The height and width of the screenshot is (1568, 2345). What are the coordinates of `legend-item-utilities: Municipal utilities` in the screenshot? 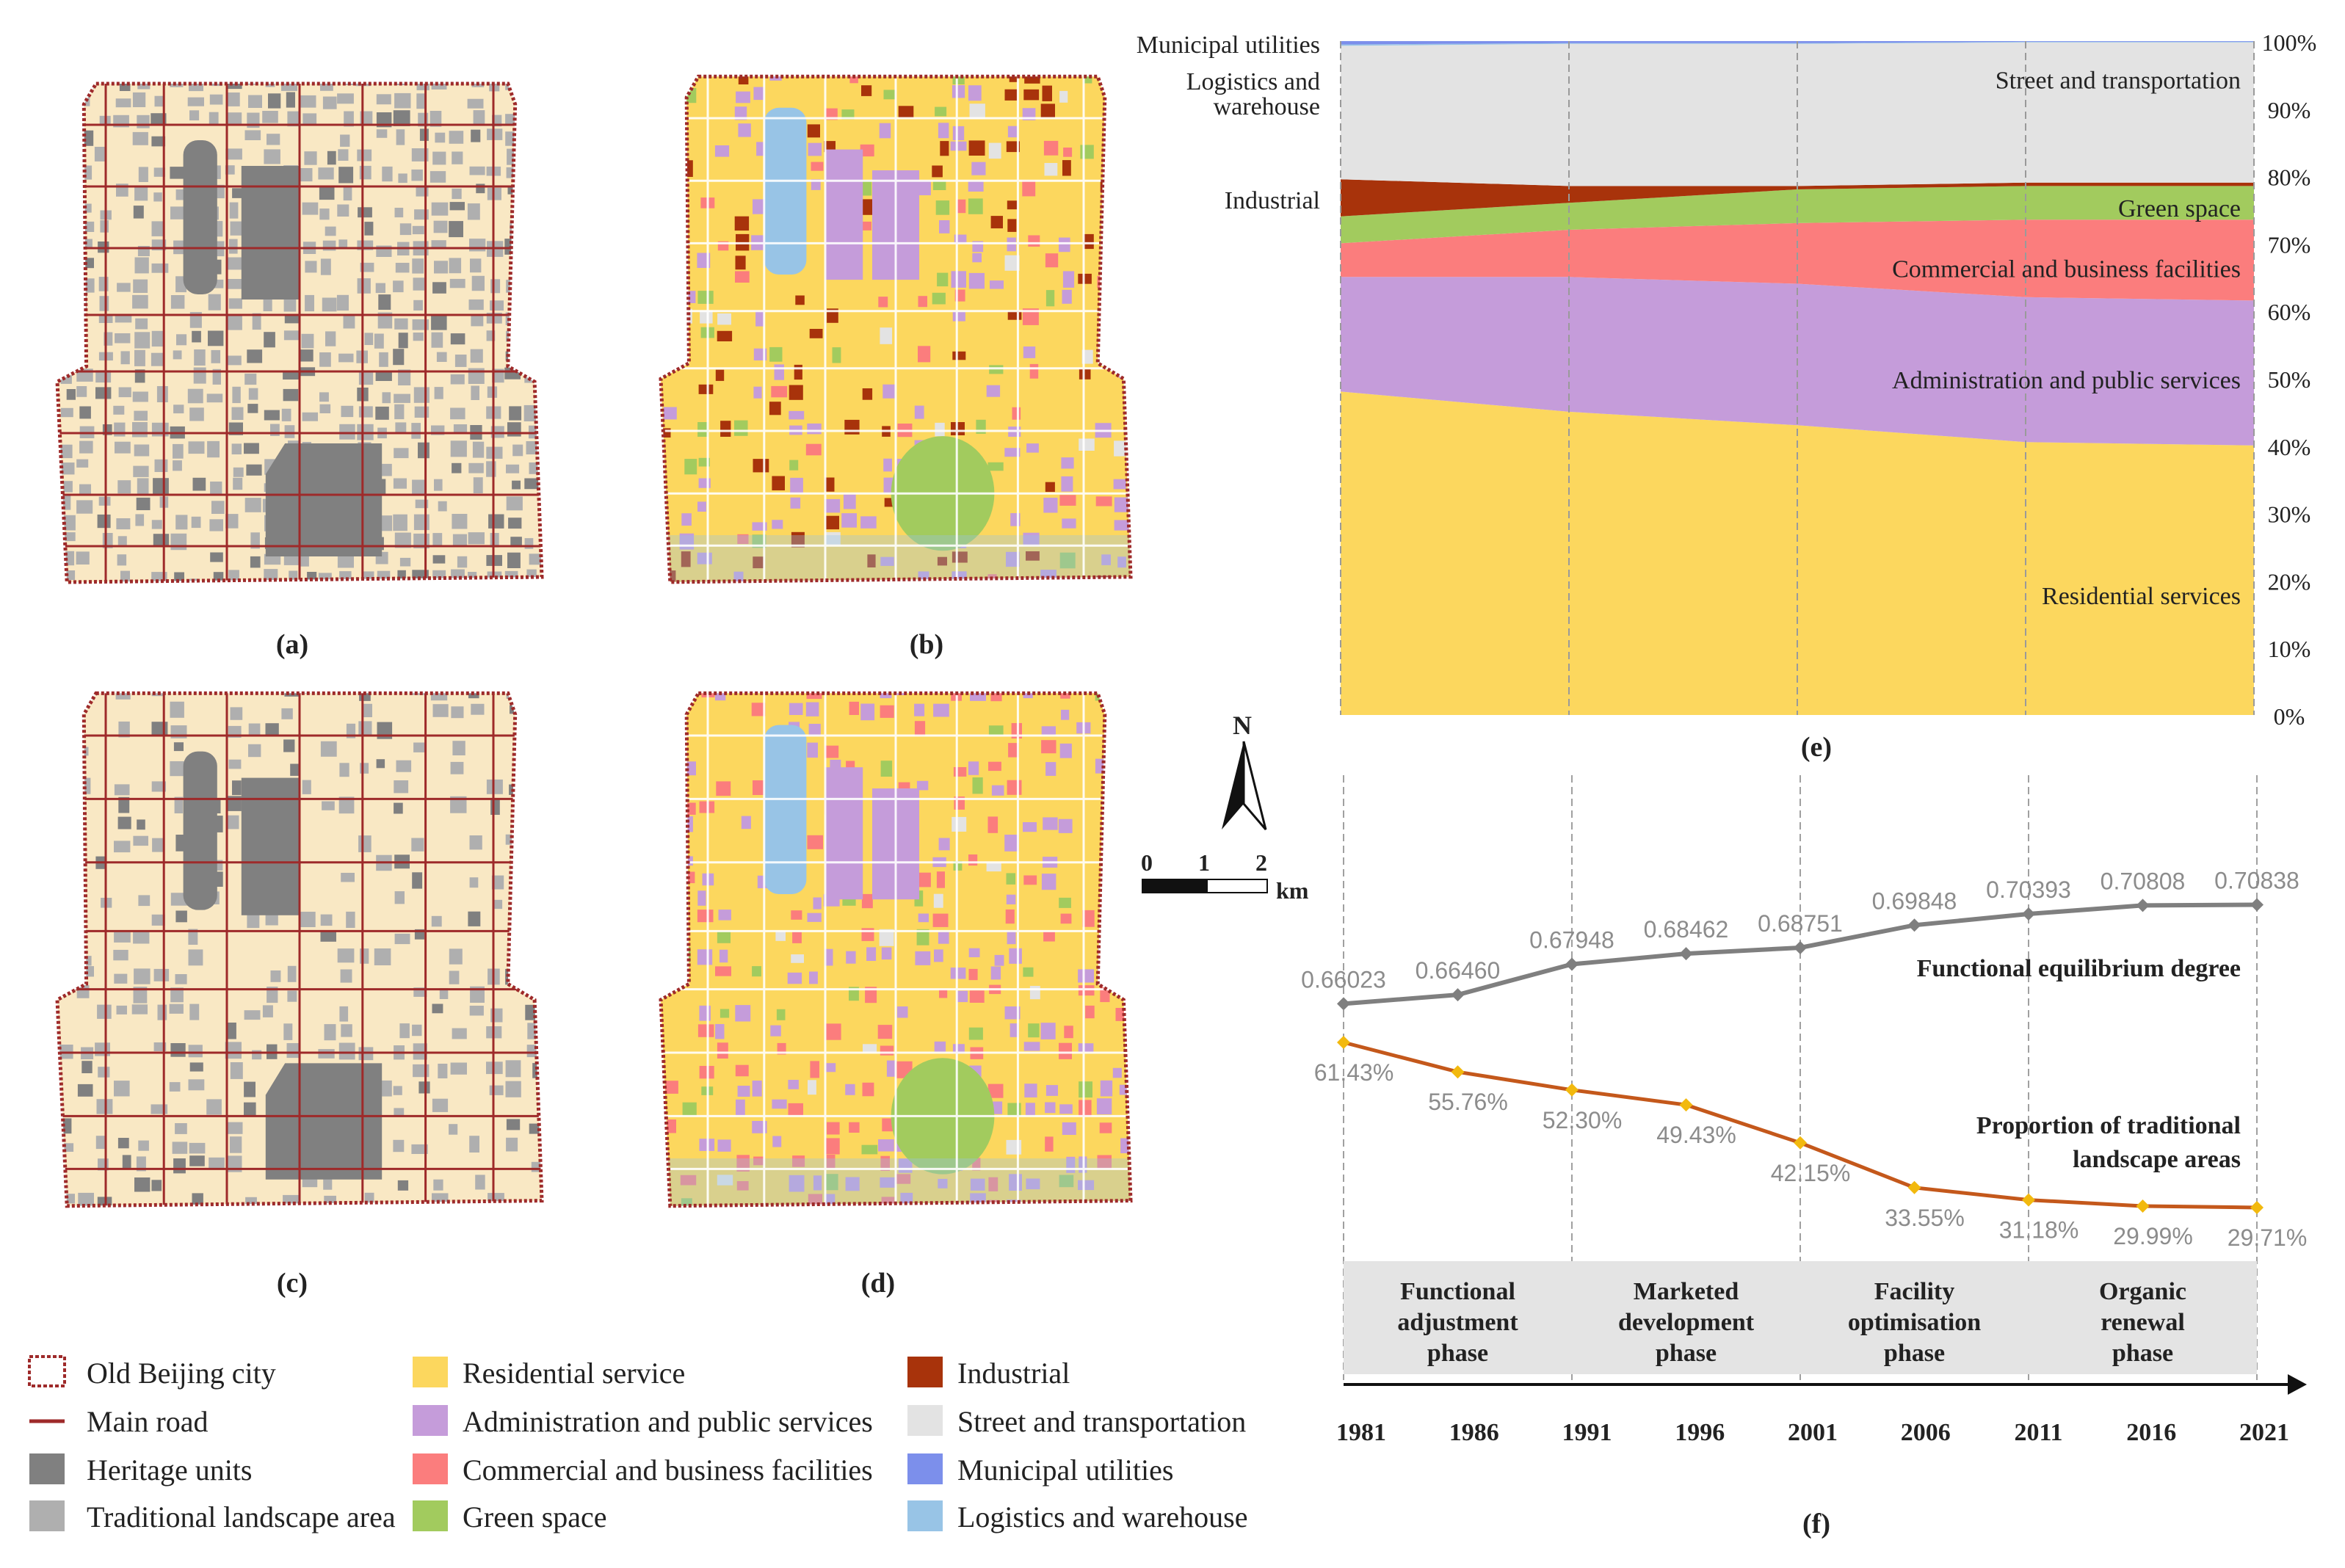 It's located at (1040, 1470).